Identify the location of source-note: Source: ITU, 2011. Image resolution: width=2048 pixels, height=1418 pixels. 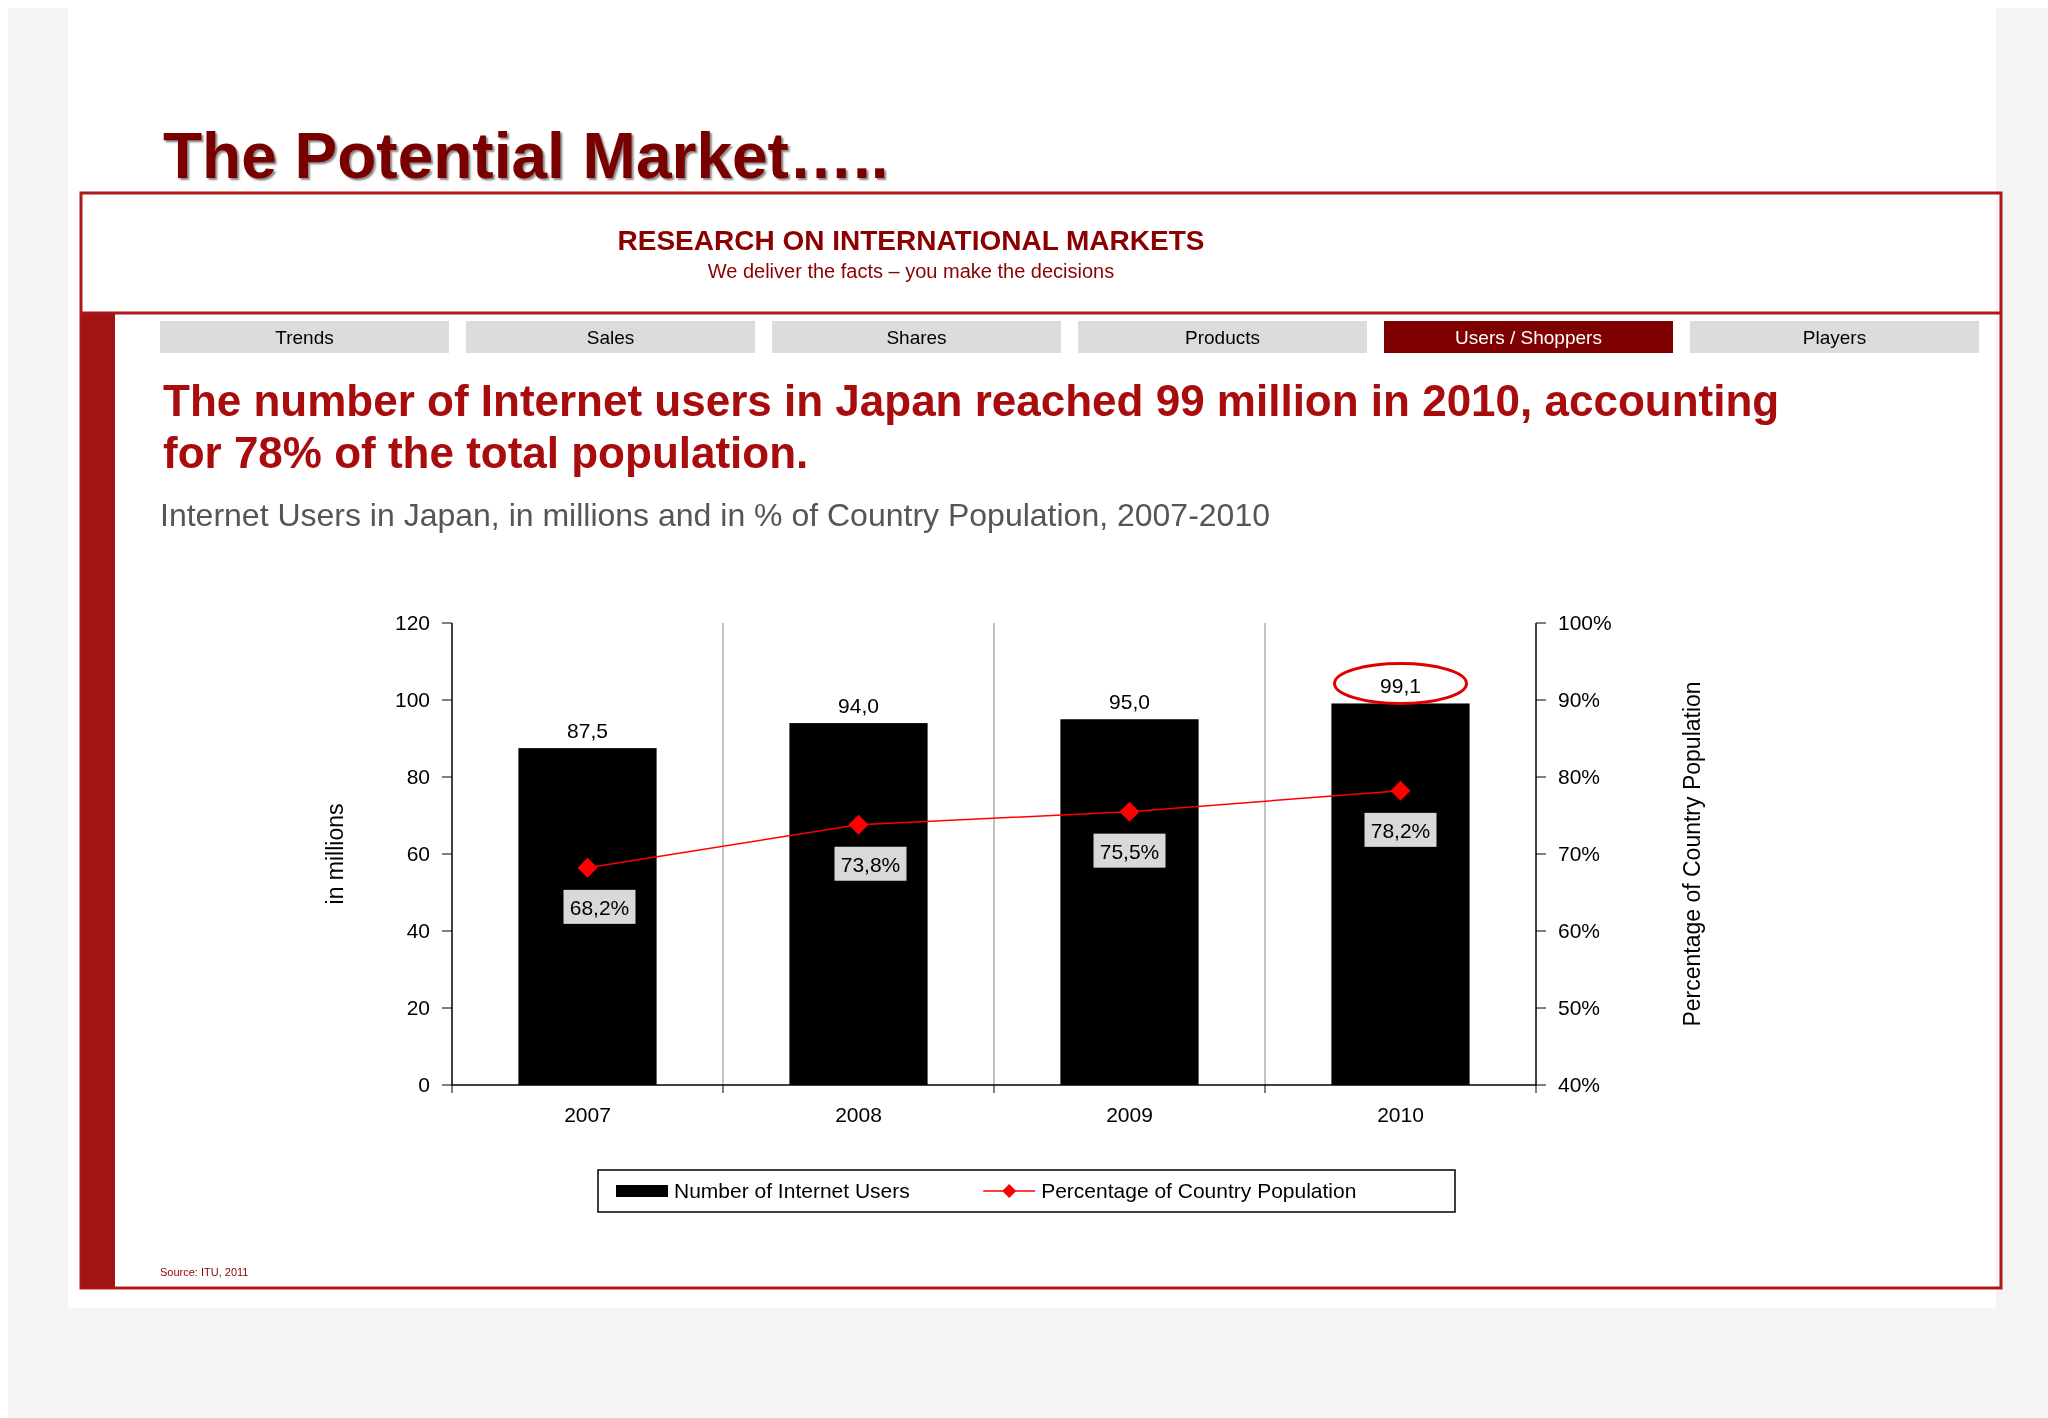
(204, 1272).